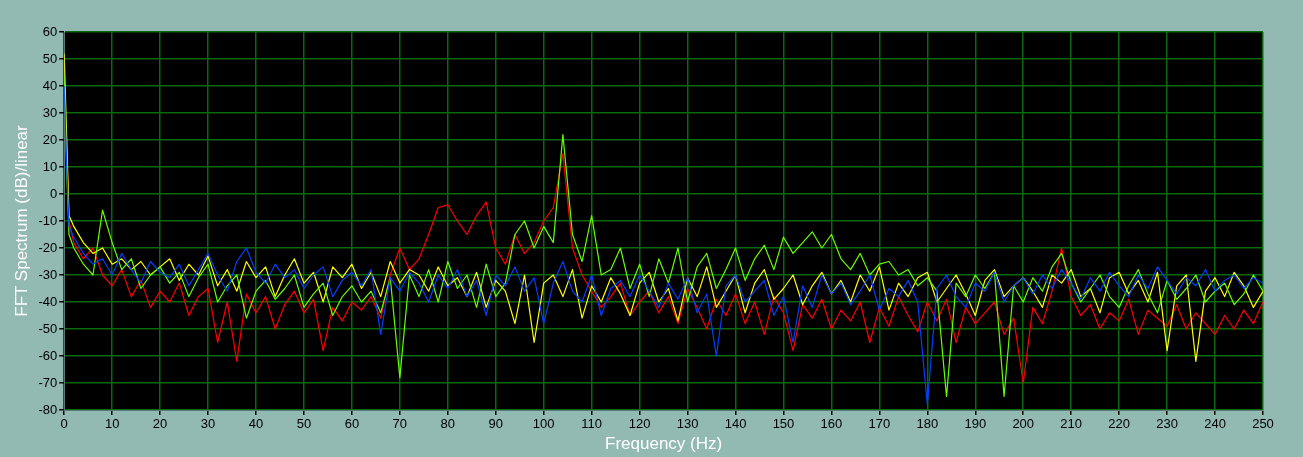 The height and width of the screenshot is (457, 1303). Describe the element at coordinates (543, 424) in the screenshot. I see `x-tick-label: 100` at that location.